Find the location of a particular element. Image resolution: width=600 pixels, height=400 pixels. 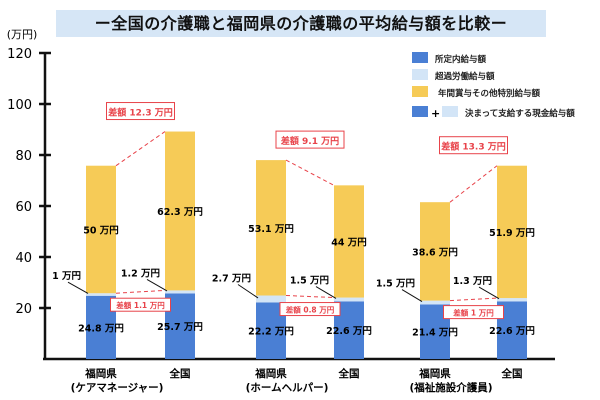

label-bonus: 44 万円 is located at coordinates (349, 242).